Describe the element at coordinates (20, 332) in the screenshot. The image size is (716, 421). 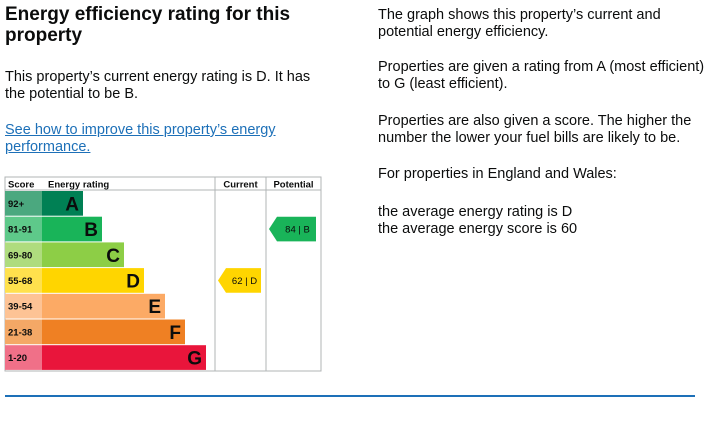
I see `epc-range-label-f: 21-38` at that location.